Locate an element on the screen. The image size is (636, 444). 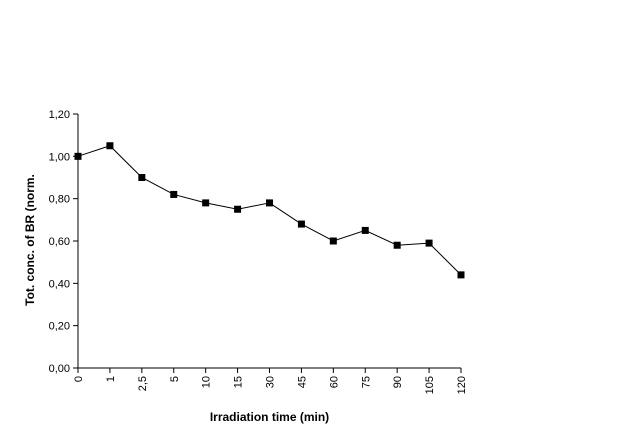
x-axis-title: Irradiation time (min) is located at coordinates (269, 417).